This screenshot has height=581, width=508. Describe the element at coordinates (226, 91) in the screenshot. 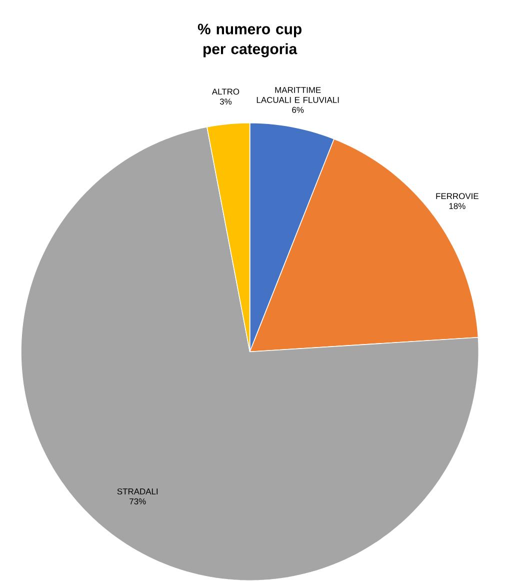

I see `slice-label: ALTRO` at that location.